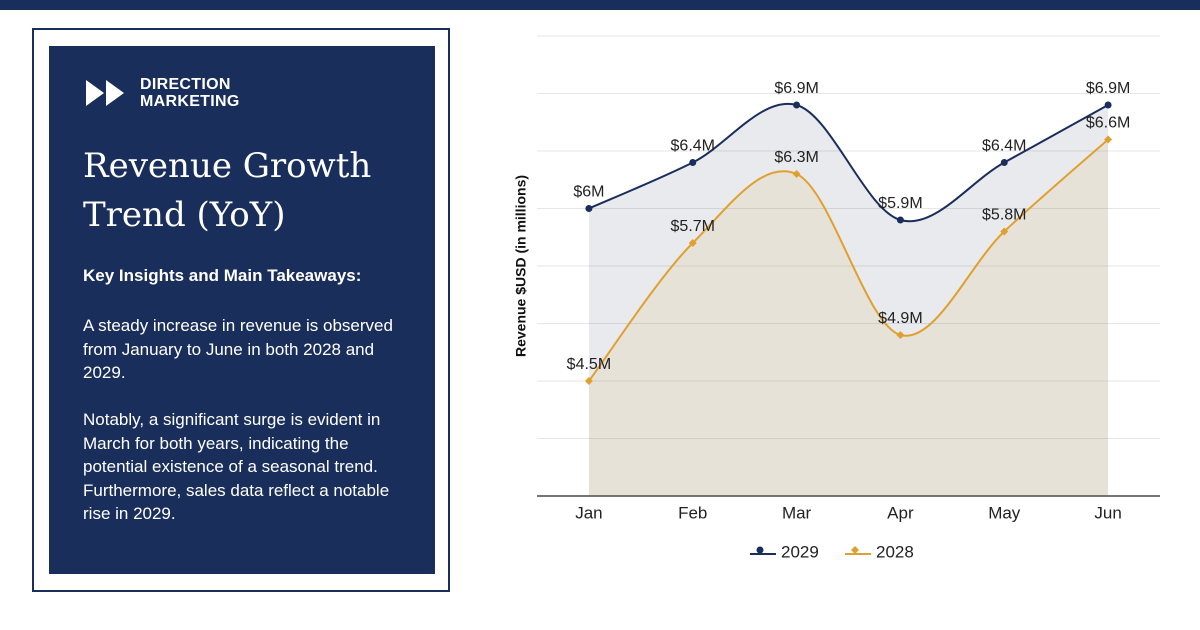 This screenshot has width=1200, height=630. What do you see at coordinates (900, 512) in the screenshot?
I see `x-tick-label: Apr` at bounding box center [900, 512].